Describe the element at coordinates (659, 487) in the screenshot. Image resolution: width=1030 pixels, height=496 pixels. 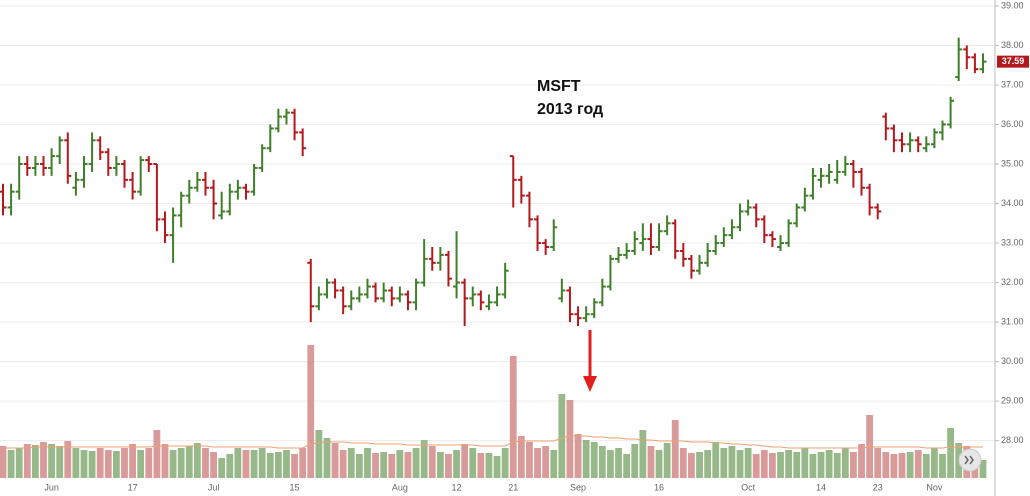
I see `x-tick-label: 16` at that location.